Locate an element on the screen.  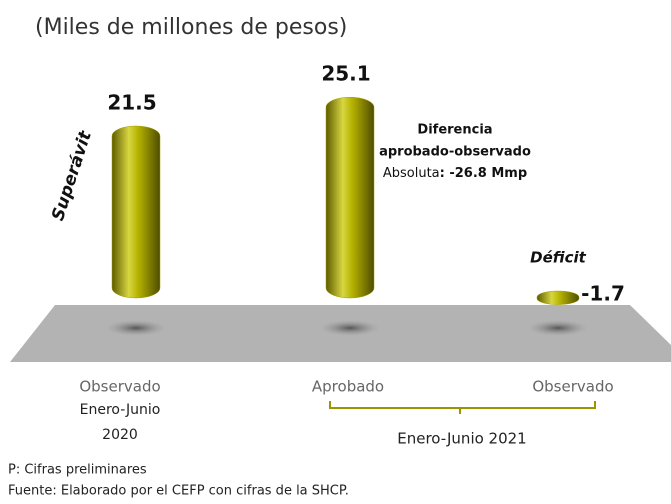
annotation-label: Absoluta is located at coordinates (411, 173).